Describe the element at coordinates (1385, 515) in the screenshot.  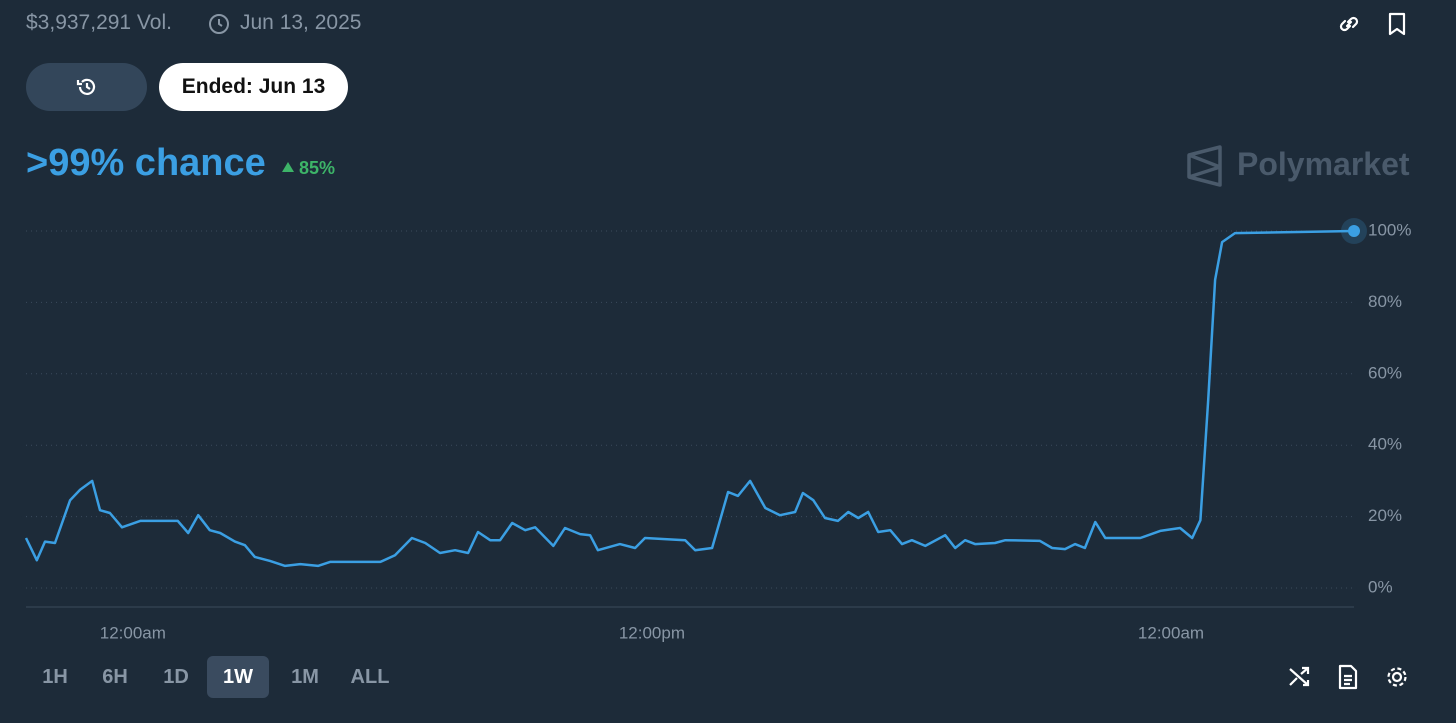
I see `y-tick-label: 20%` at that location.